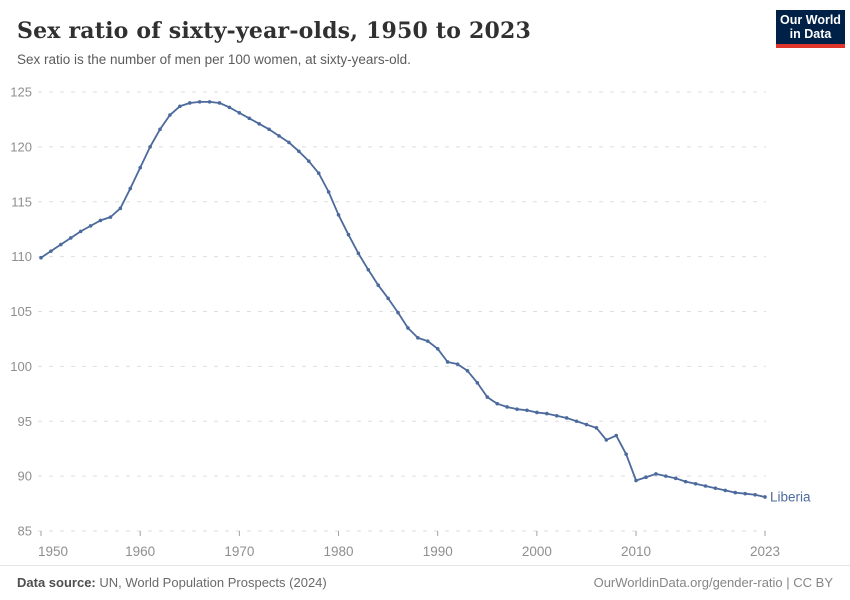 This screenshot has height=600, width=850. What do you see at coordinates (21, 92) in the screenshot?
I see `y-axis-tick-label: 125` at bounding box center [21, 92].